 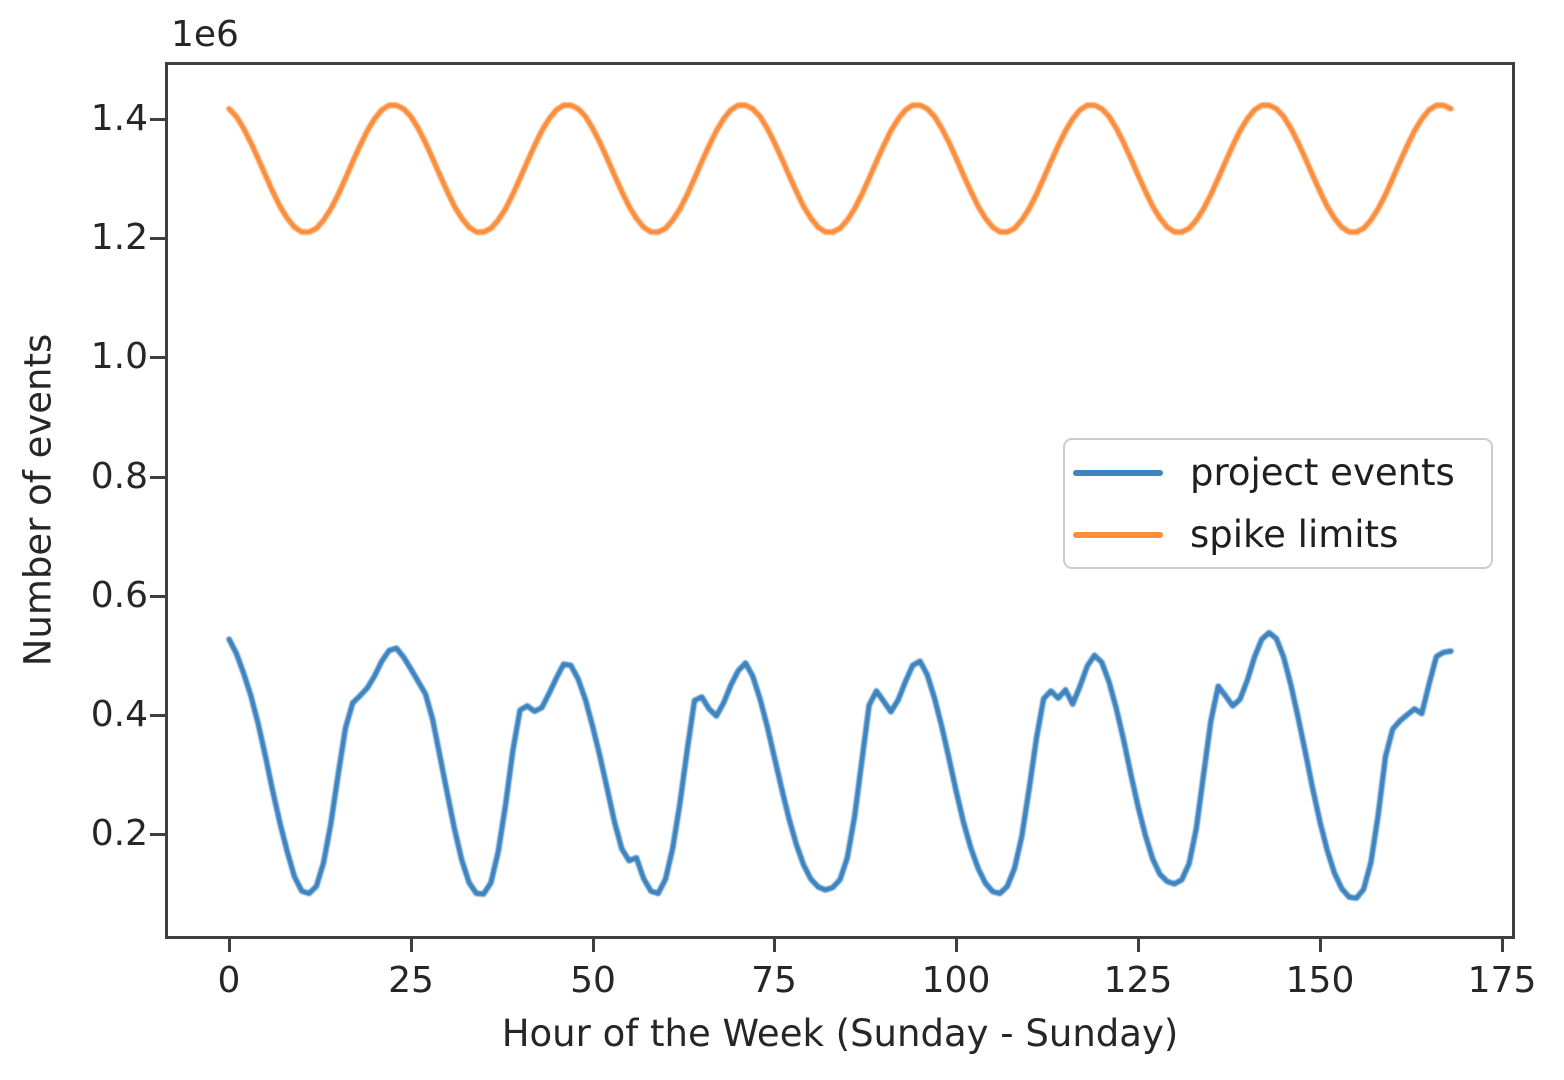 What do you see at coordinates (119, 237) in the screenshot?
I see `y-tick-label: 1.2` at bounding box center [119, 237].